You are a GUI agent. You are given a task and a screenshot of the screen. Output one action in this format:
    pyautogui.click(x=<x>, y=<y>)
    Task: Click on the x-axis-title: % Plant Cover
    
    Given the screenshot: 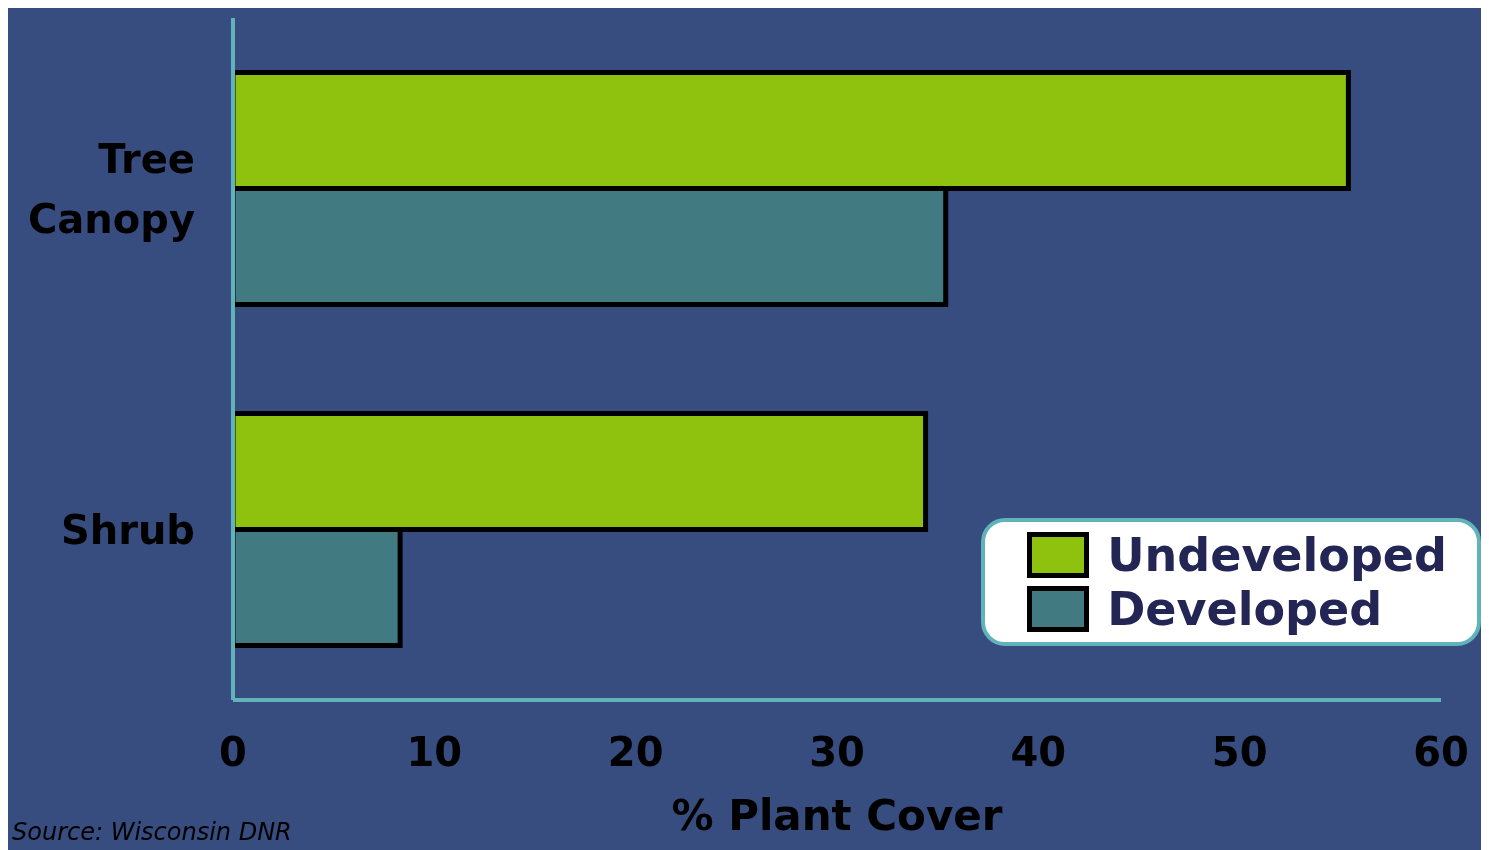 What is the action you would take?
    pyautogui.click(x=837, y=815)
    